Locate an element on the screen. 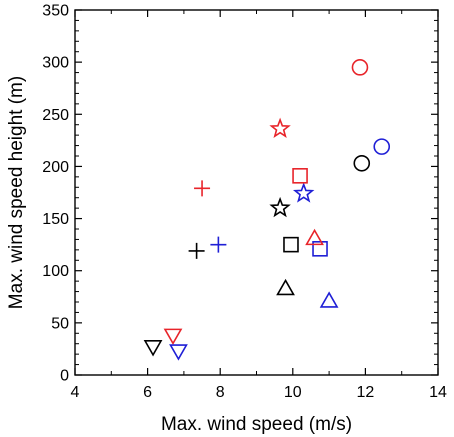 This screenshot has width=454, height=437. x-tick-label: 4 is located at coordinates (75, 392).